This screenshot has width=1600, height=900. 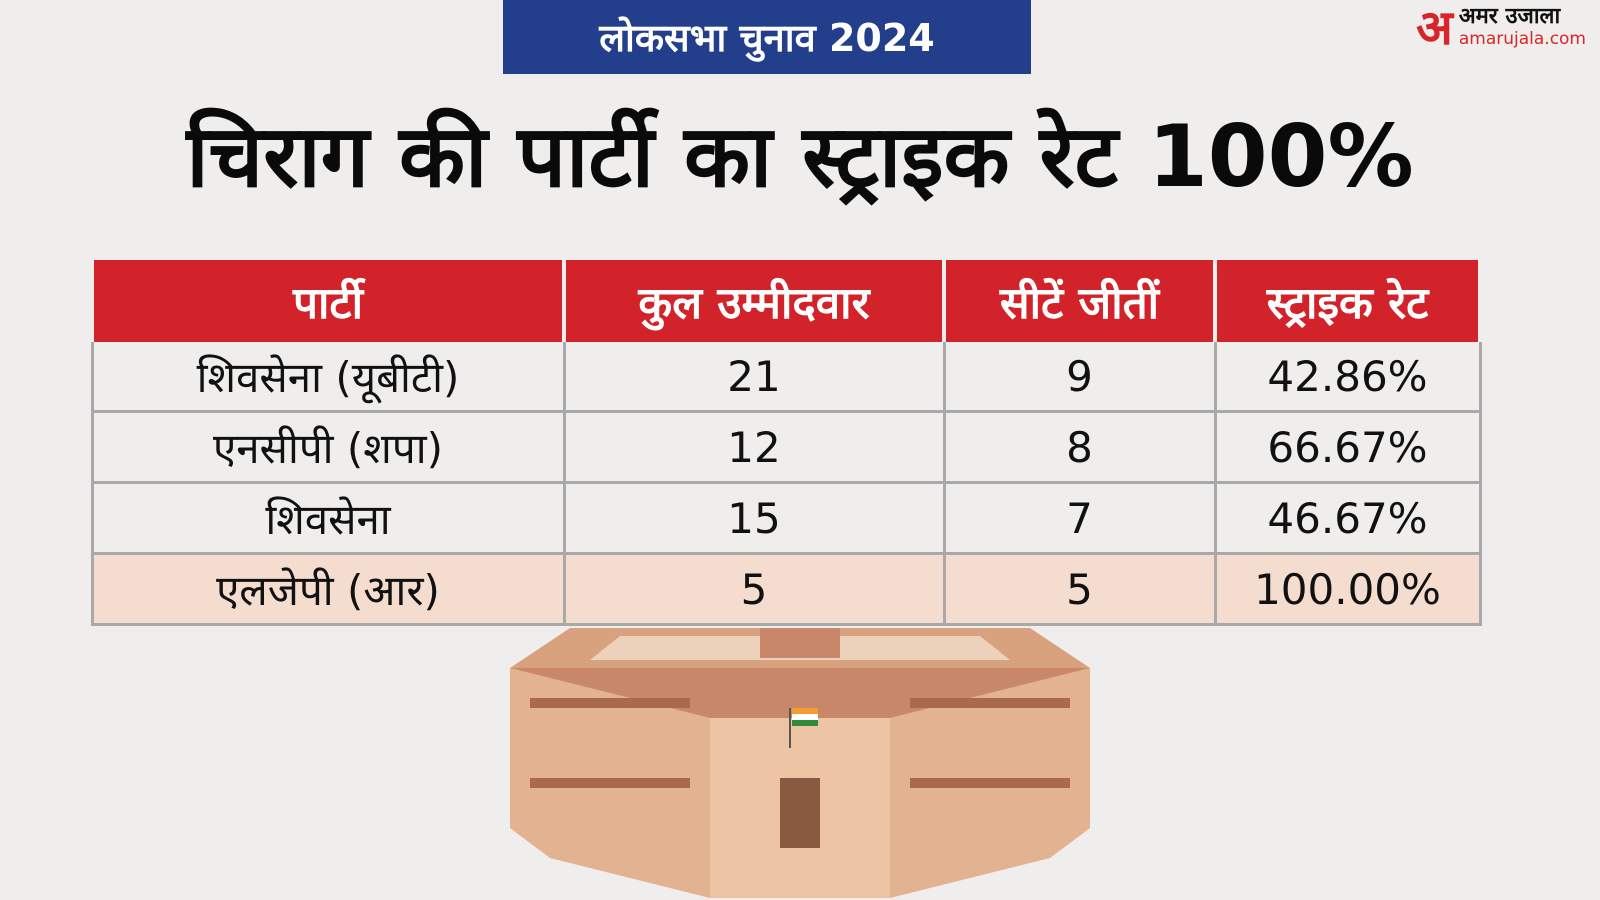 I want to click on table-cell: 100.00%, so click(x=1347, y=589).